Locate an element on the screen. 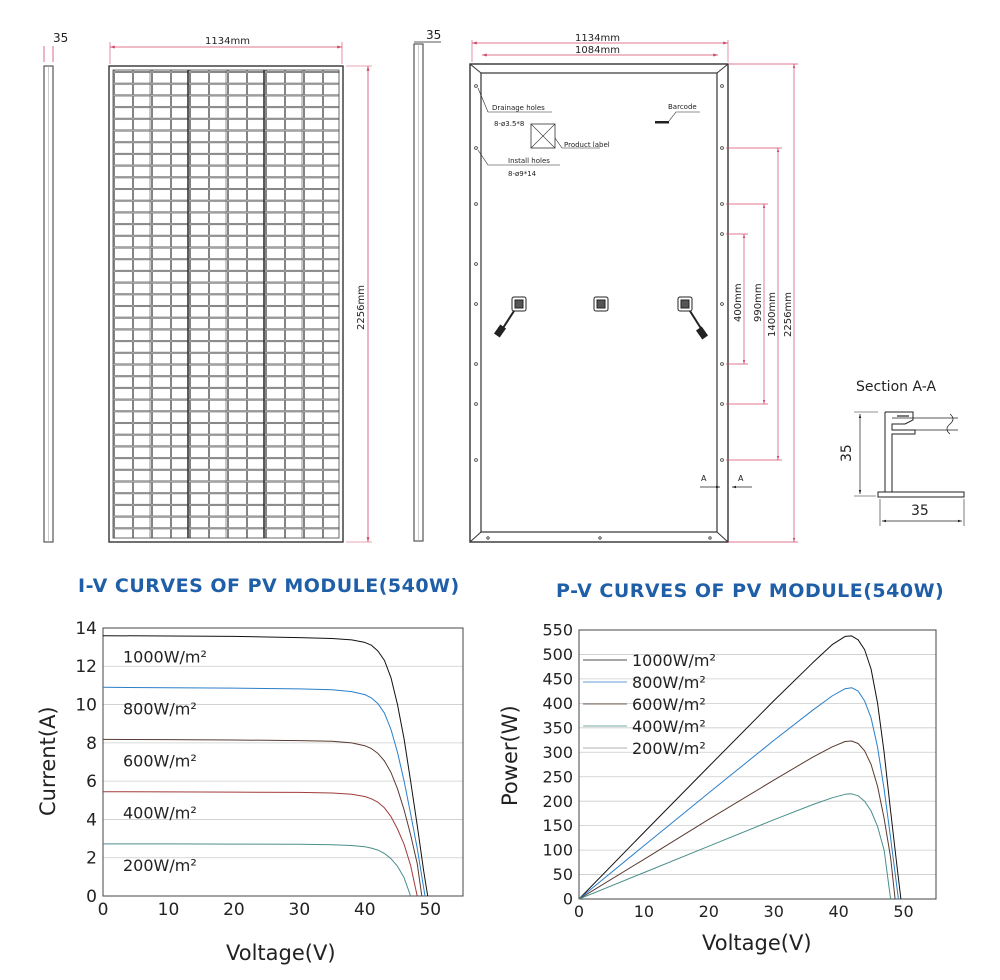  iv-series is located at coordinates (265, 766).